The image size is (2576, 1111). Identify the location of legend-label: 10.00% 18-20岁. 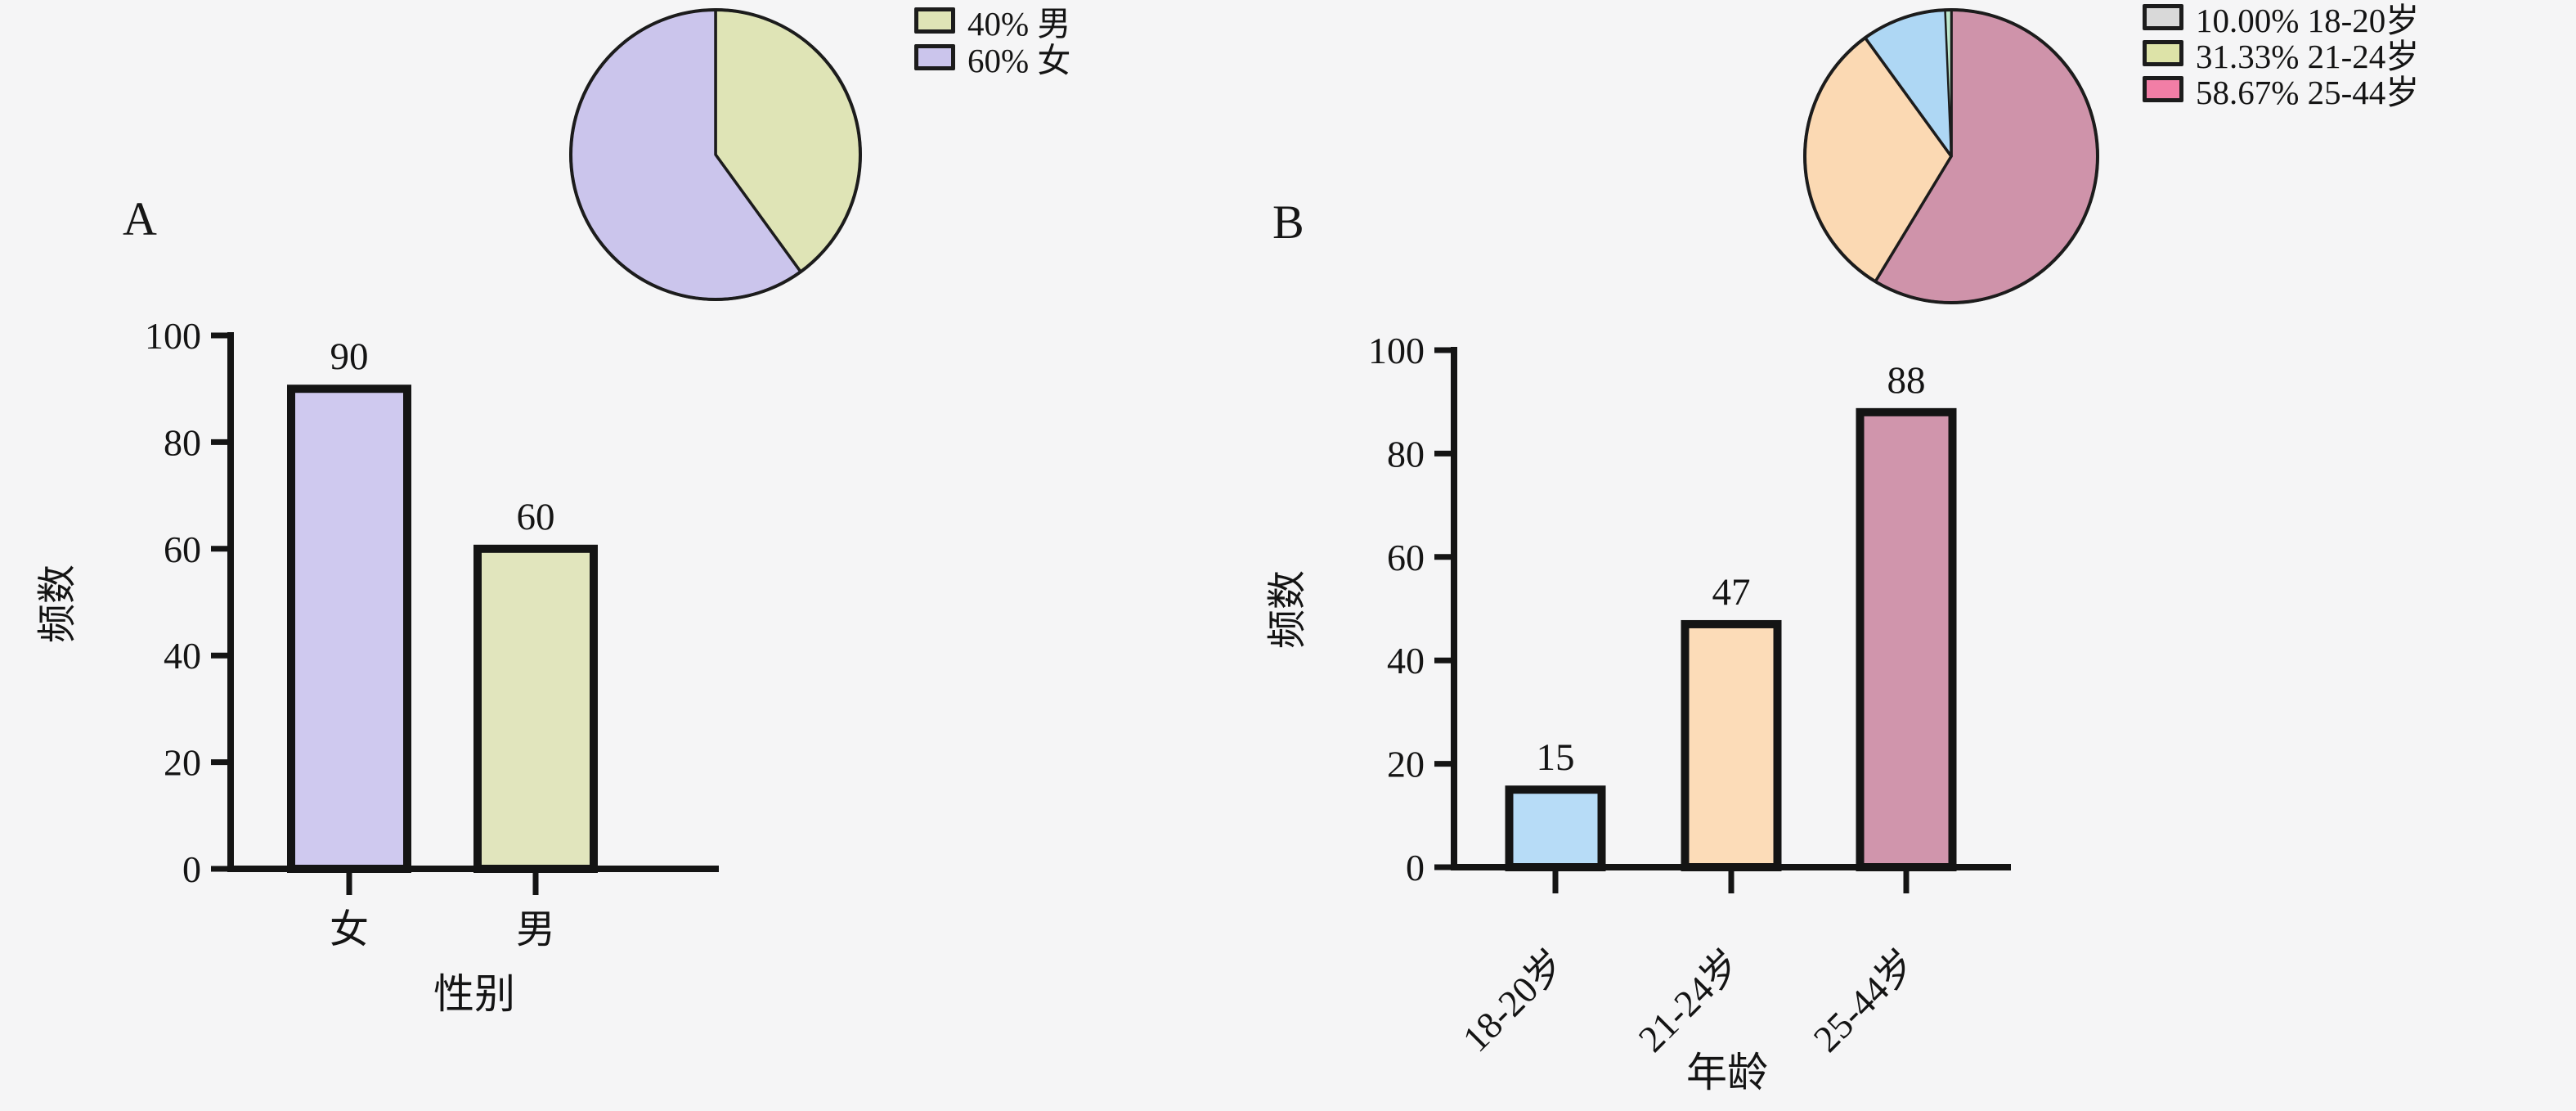
(2308, 20).